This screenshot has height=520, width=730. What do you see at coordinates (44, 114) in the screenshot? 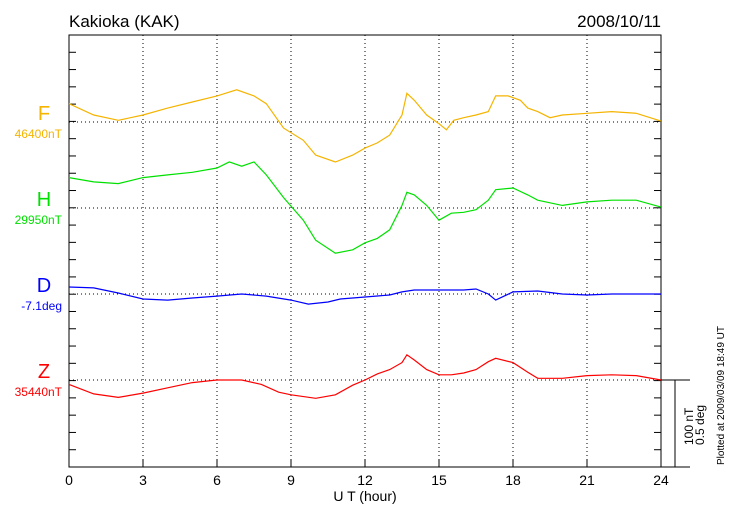
I see `series-name-F: F` at bounding box center [44, 114].